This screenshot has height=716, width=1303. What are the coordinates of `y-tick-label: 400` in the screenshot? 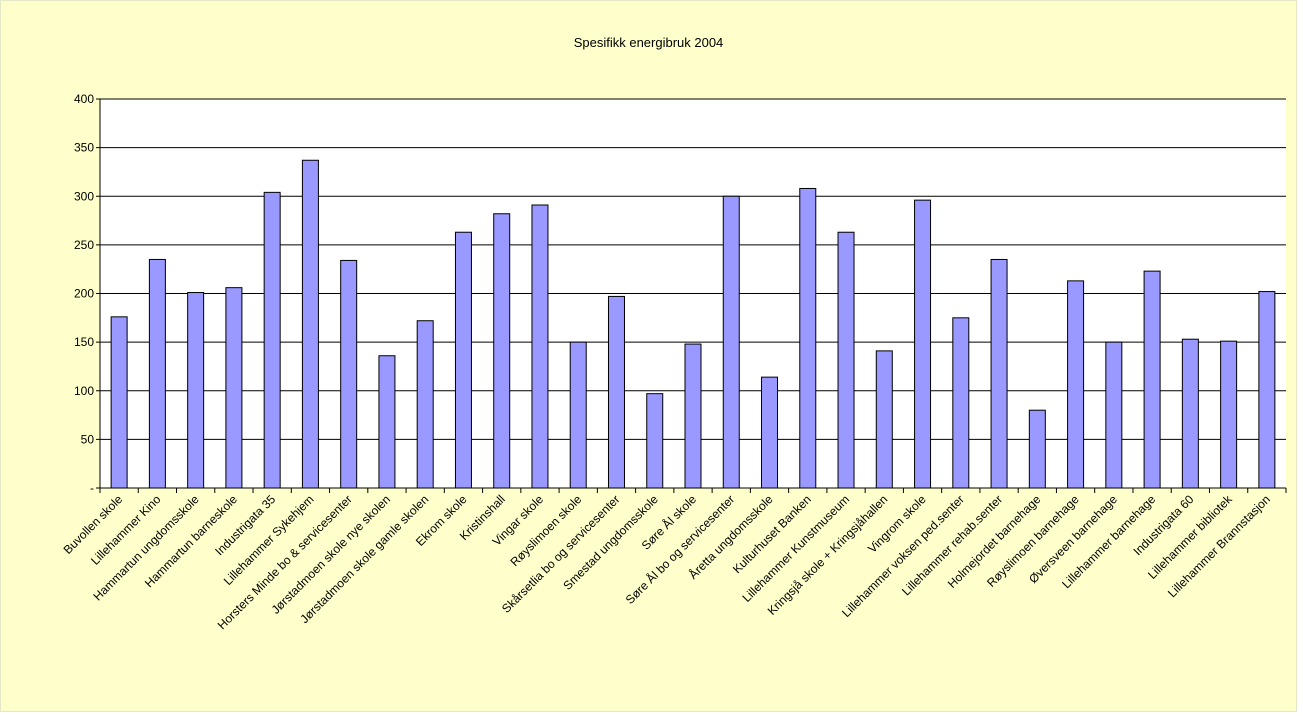 It's located at (84, 99).